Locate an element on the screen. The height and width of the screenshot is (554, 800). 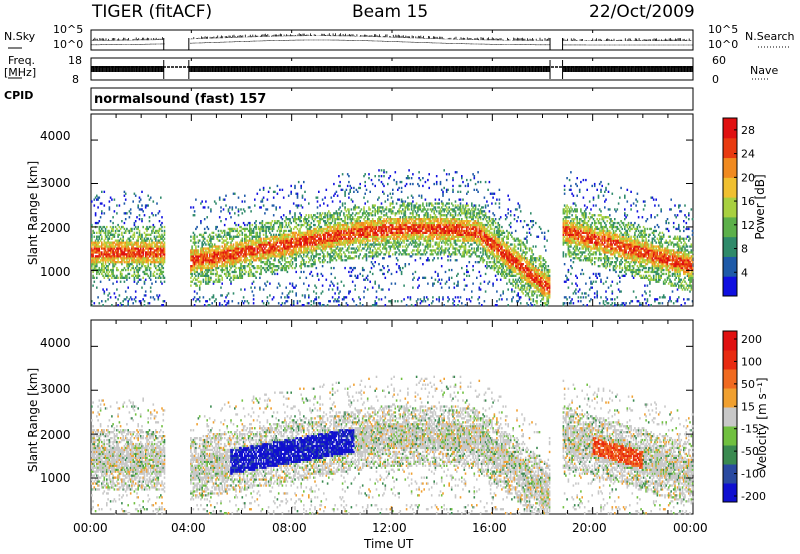
nsearch-tick-bottom: 10^0 is located at coordinates (723, 44).